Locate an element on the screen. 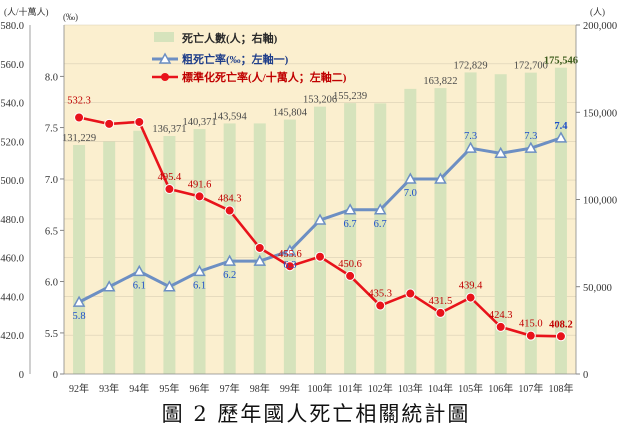 The image size is (632, 434). crude-label: 6.3 is located at coordinates (289, 265).